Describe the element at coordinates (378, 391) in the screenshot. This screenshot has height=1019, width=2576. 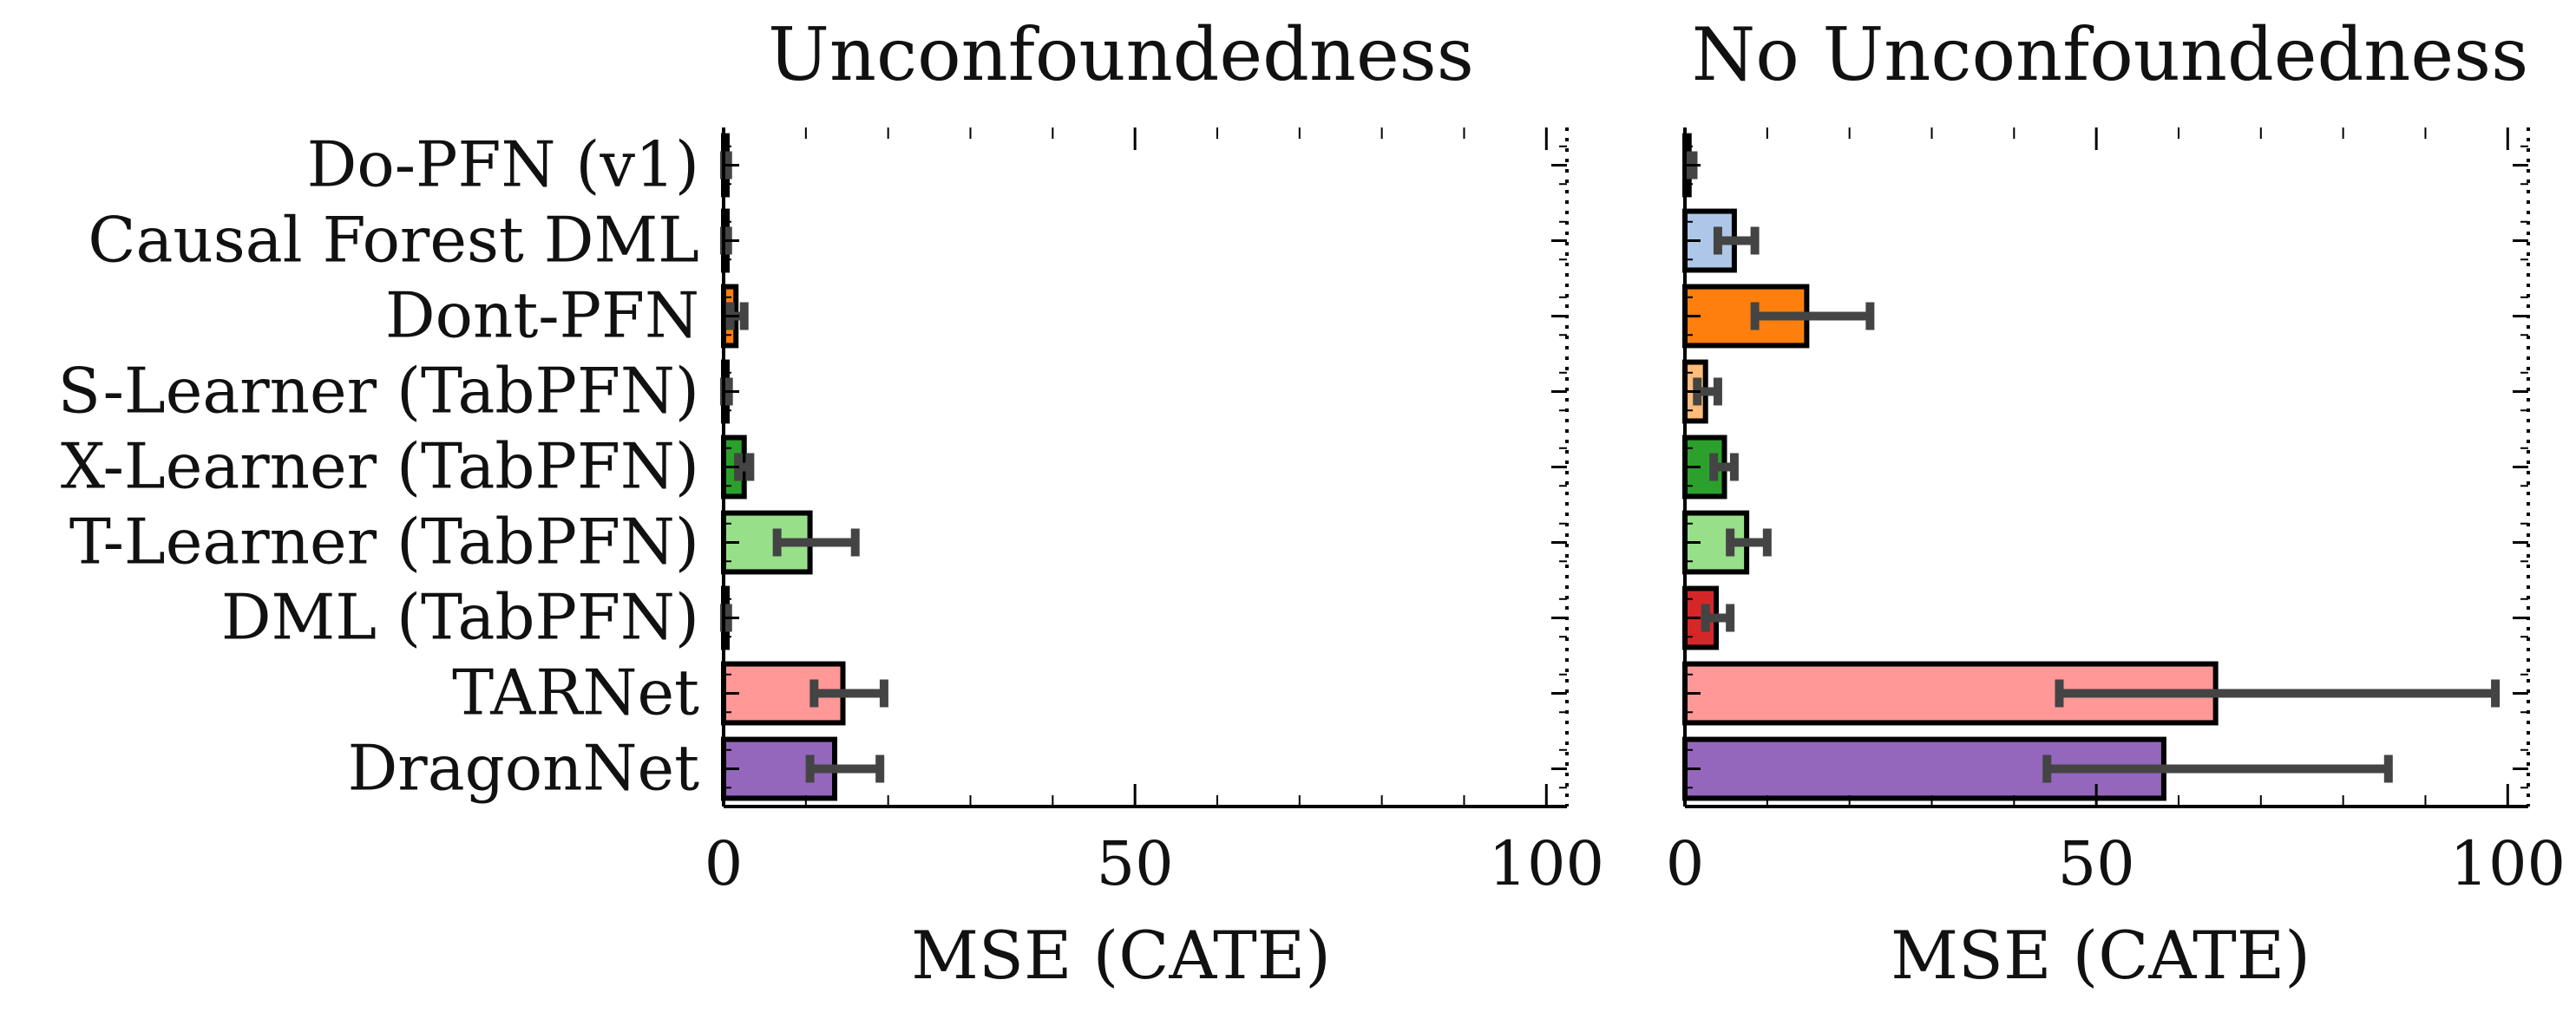
I see `y-tick-label-s-learner-tabpfn: S-Learner (TabPFN)` at that location.